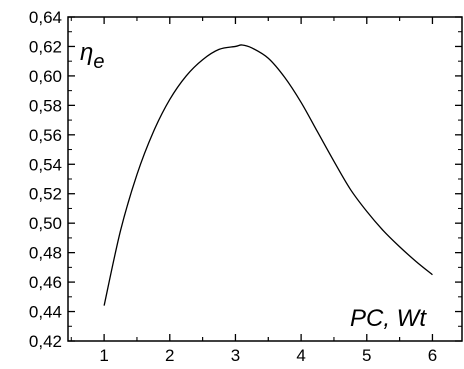 Image resolution: width=464 pixels, height=369 pixels. Describe the element at coordinates (86, 52) in the screenshot. I see `y-axis-label-symbol: η` at that location.